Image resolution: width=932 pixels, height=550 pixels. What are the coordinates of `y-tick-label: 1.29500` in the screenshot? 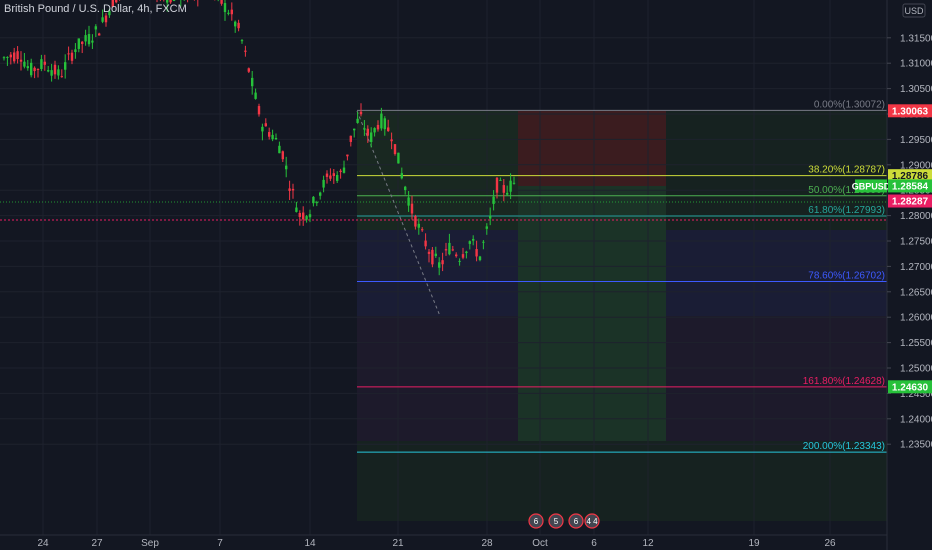 It's located at (916, 140).